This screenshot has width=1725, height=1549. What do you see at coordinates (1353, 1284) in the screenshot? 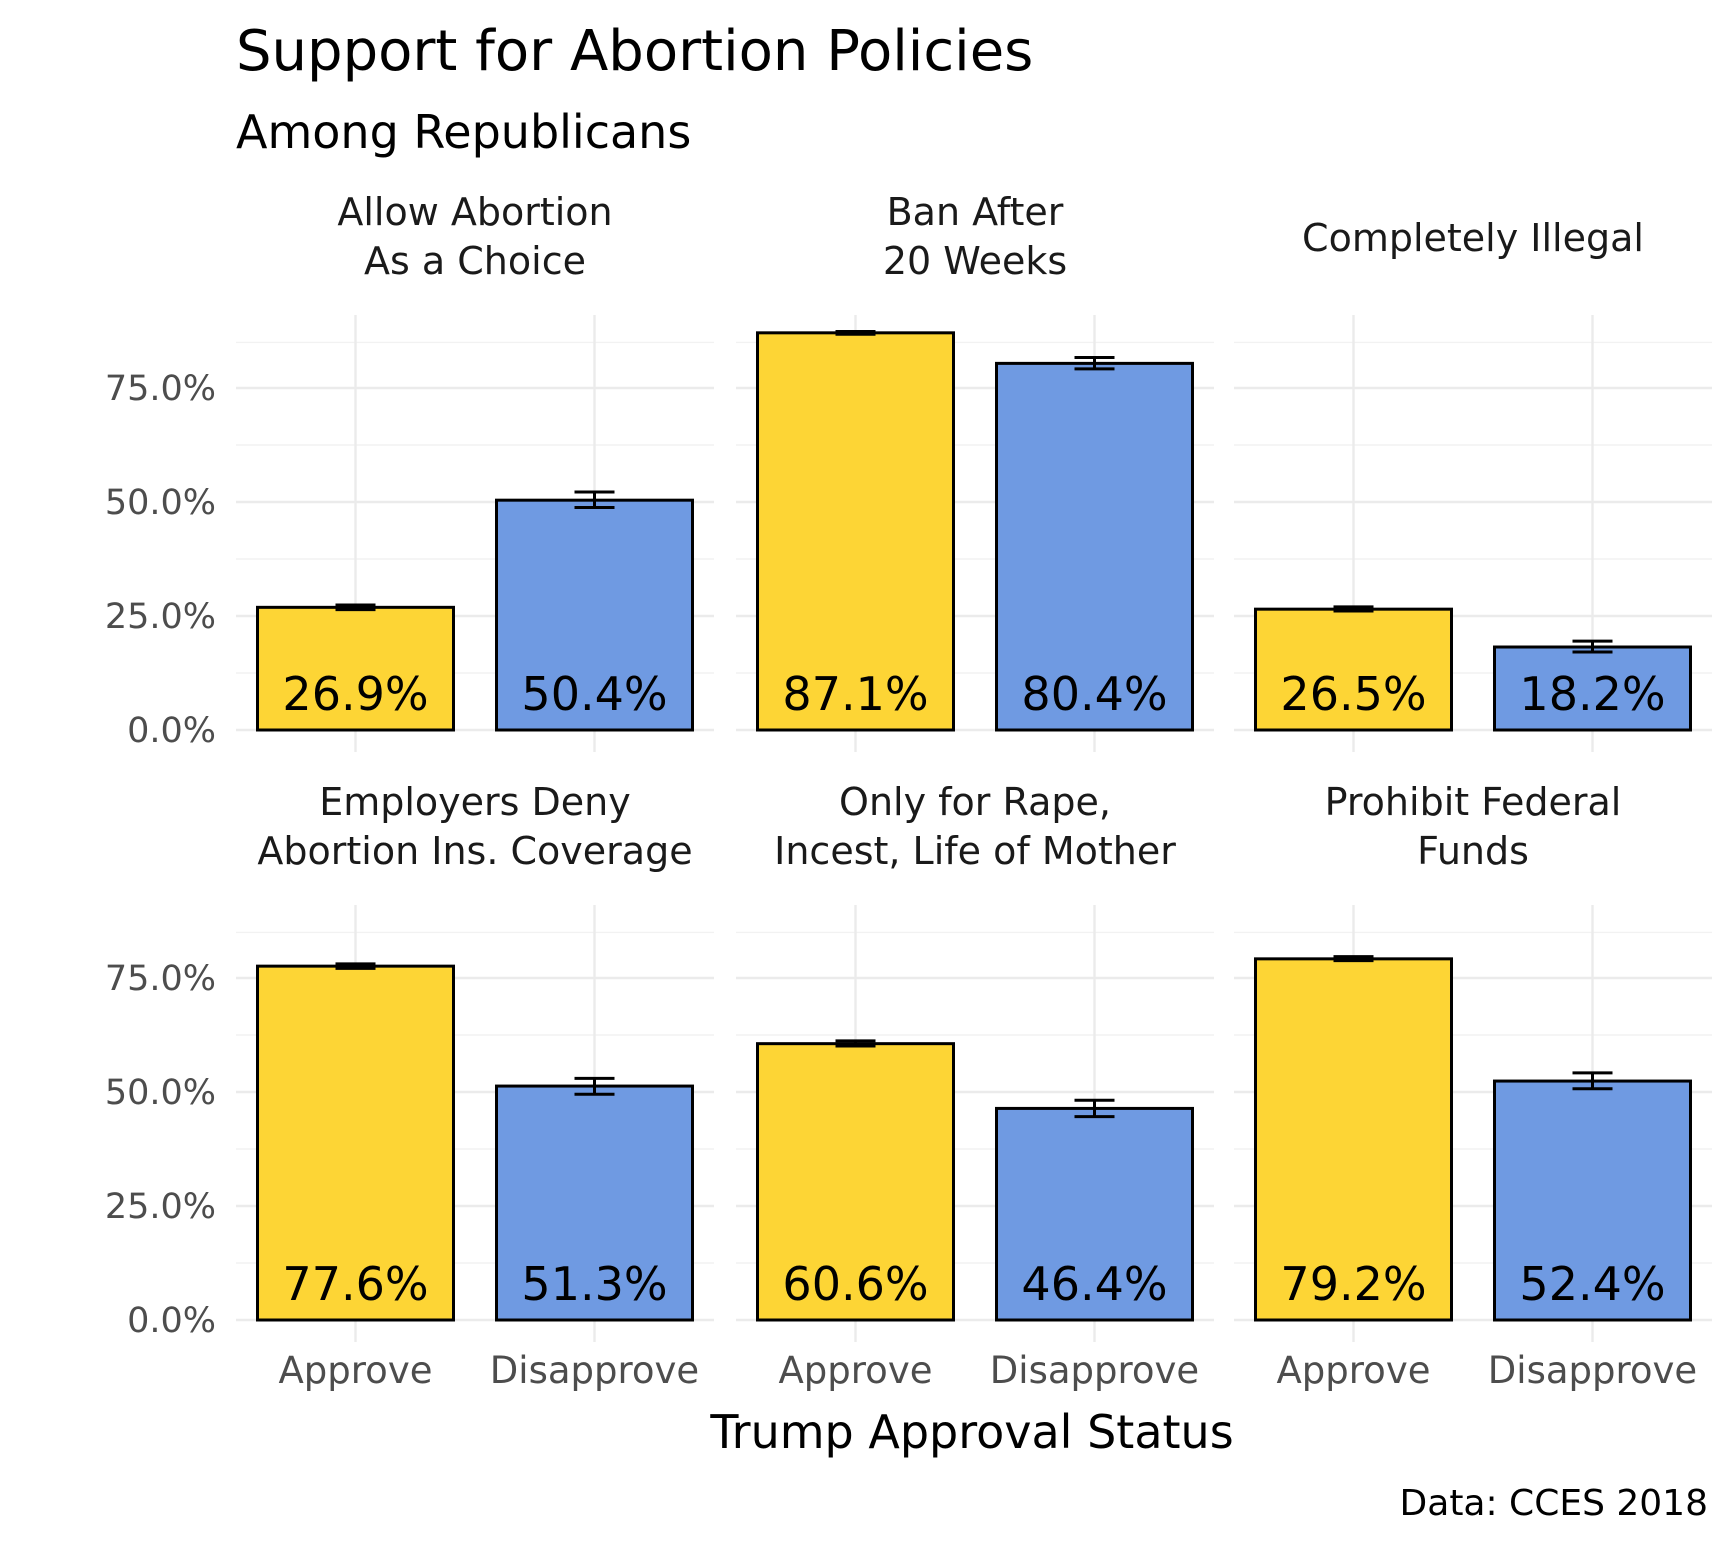
I see `bar-value-label: 79.2%` at bounding box center [1353, 1284].